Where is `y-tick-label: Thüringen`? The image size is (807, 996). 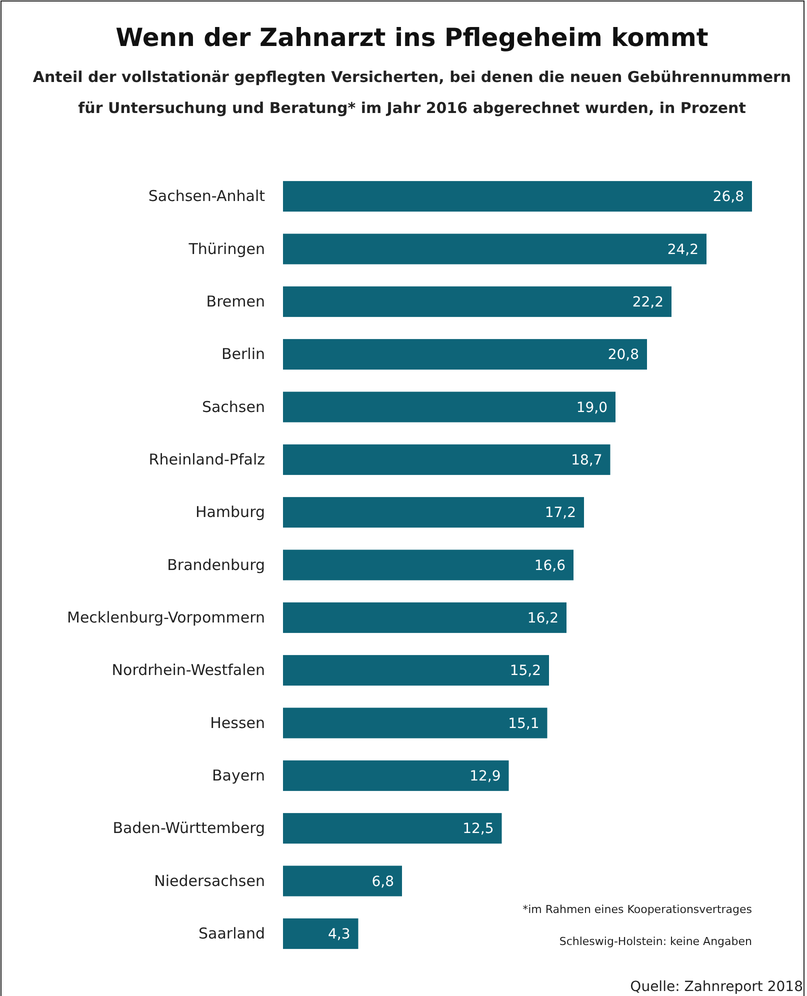
y-tick-label: Thüringen is located at coordinates (226, 249).